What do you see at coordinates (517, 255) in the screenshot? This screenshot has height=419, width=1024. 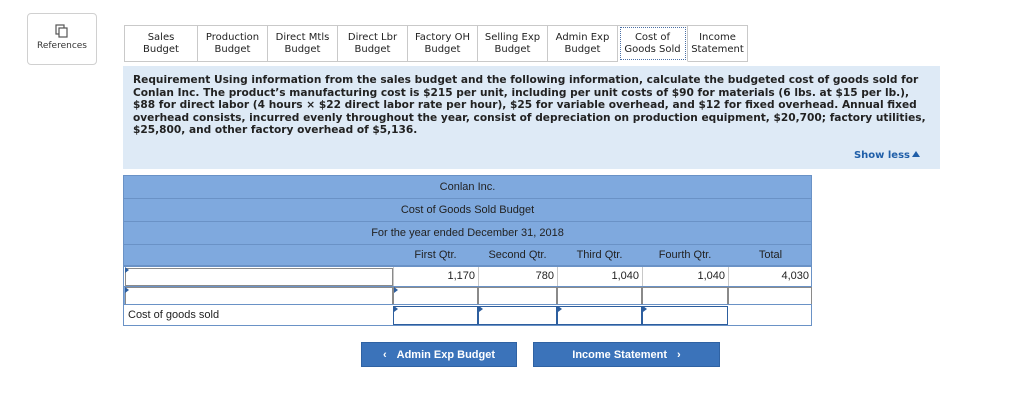 I see `col-second-qtr: Second Qtr.` at bounding box center [517, 255].